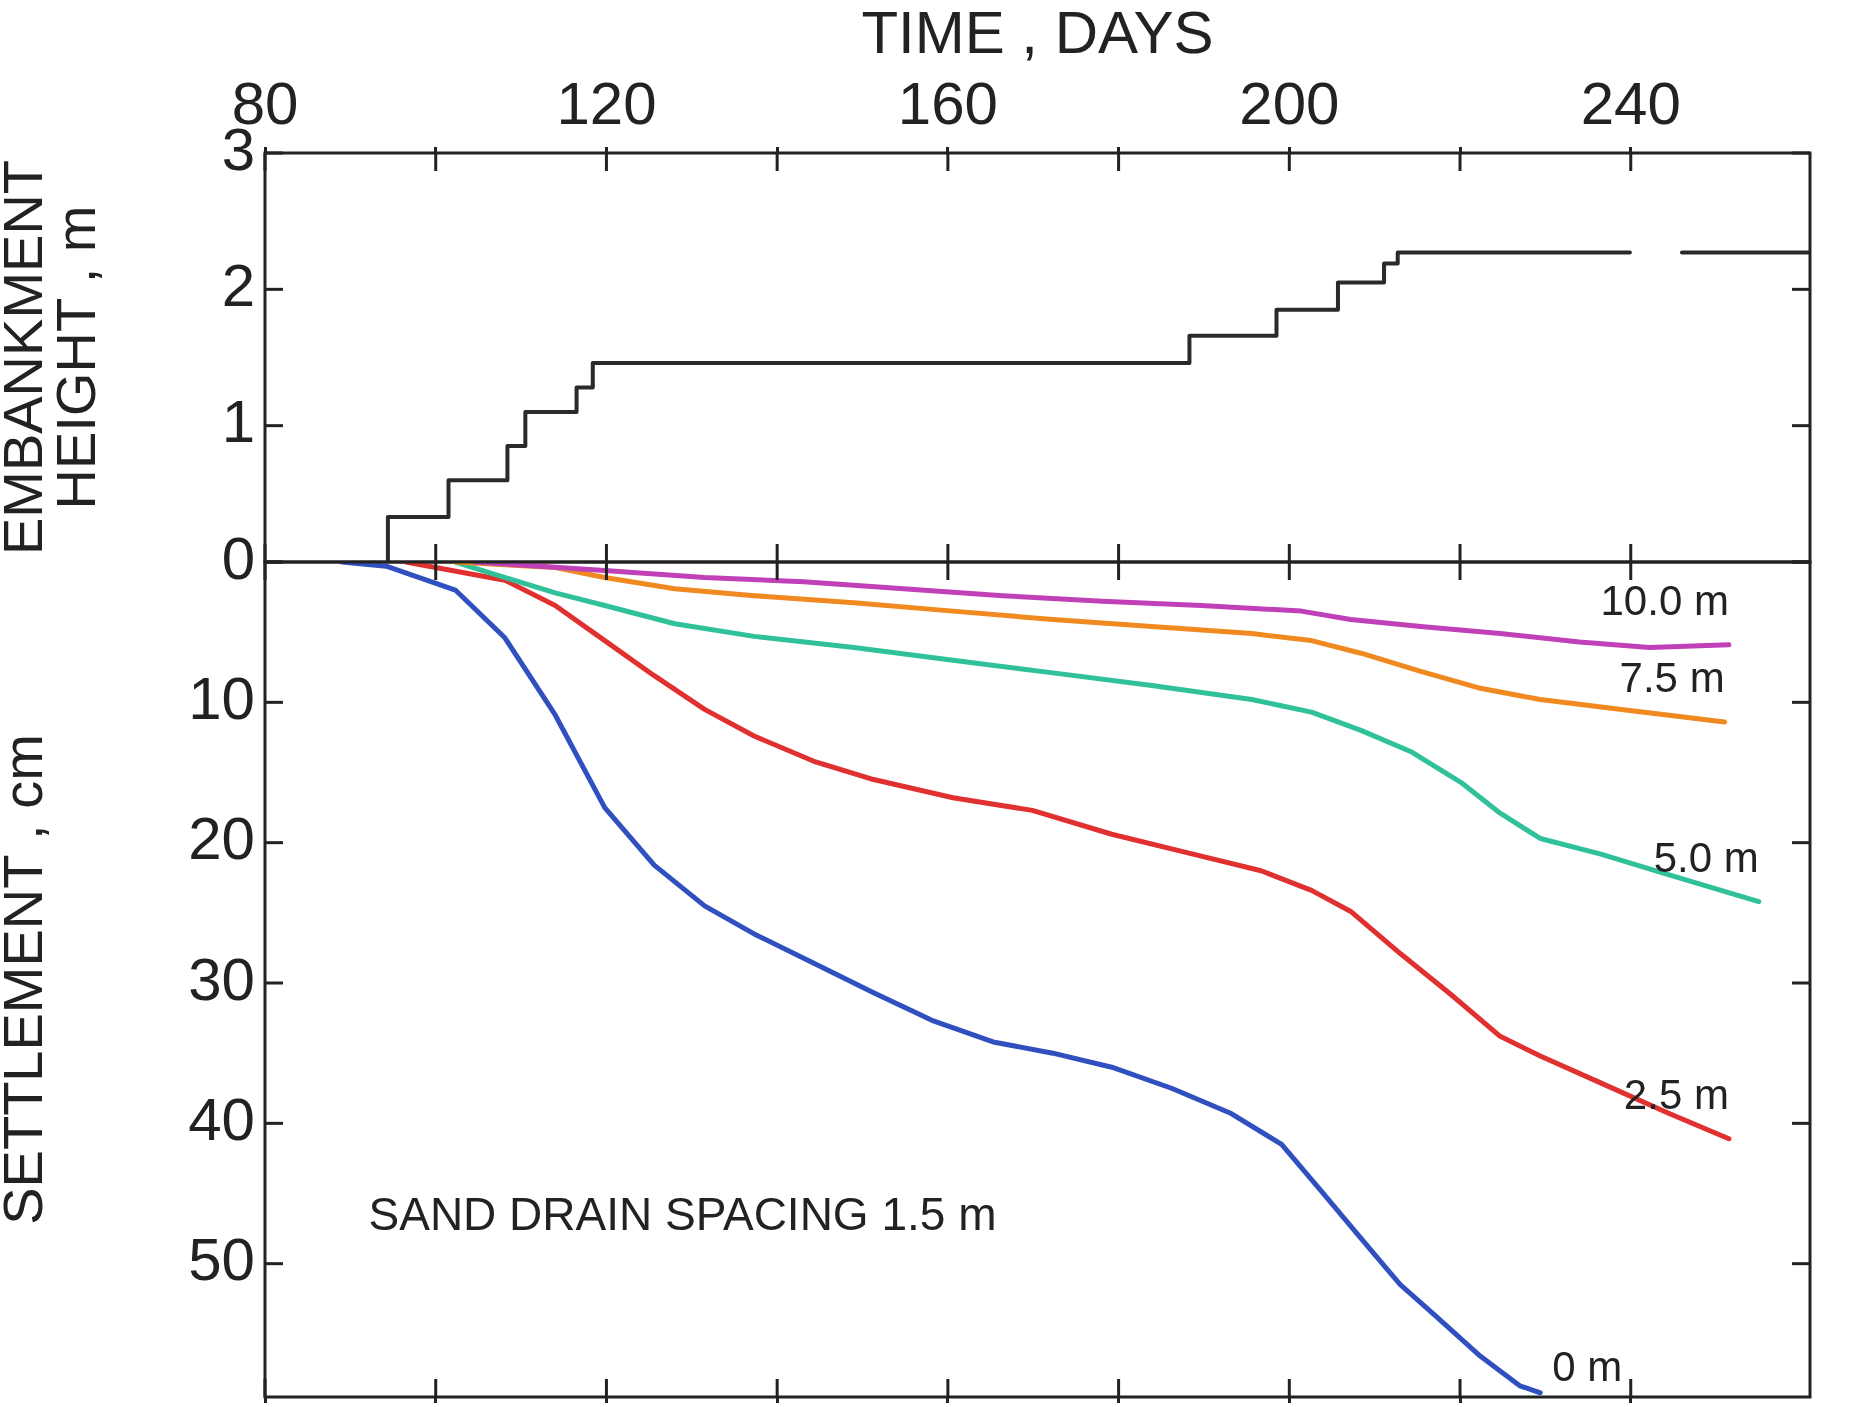 This screenshot has width=1876, height=1407. Describe the element at coordinates (1289, 103) in the screenshot. I see `x-tick-label: 200` at that location.